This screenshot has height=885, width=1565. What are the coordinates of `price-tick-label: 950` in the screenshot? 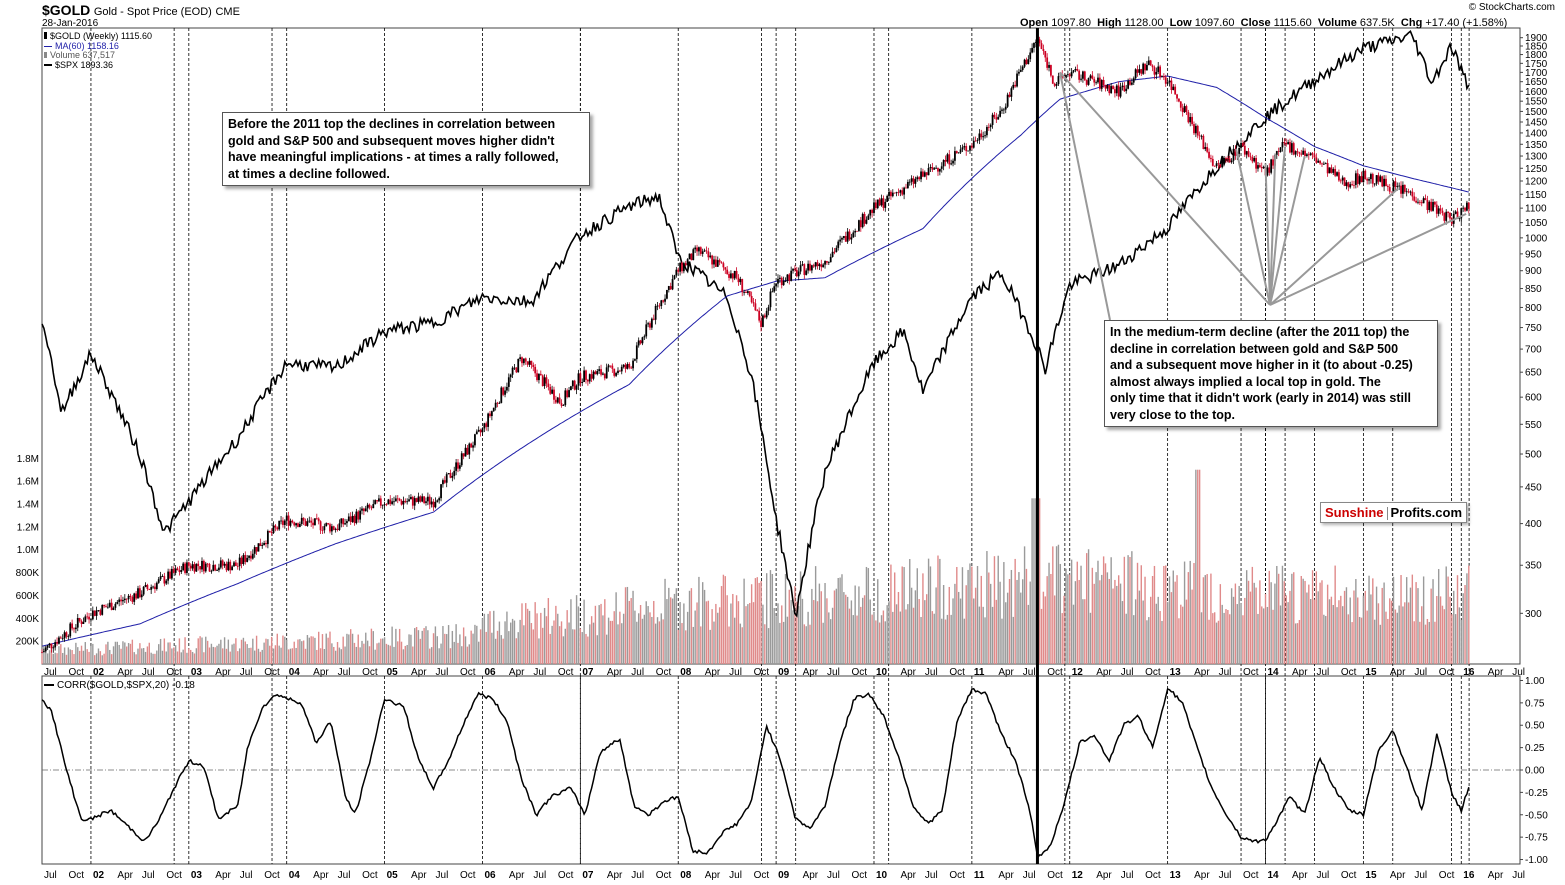 It's located at (1533, 254).